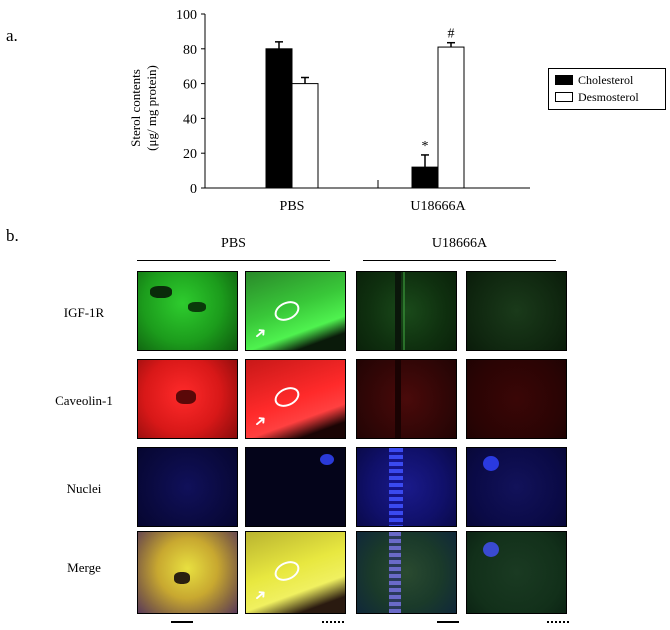 This screenshot has width=670, height=630. Describe the element at coordinates (186, 15) in the screenshot. I see `y-tick-label: 100` at that location.